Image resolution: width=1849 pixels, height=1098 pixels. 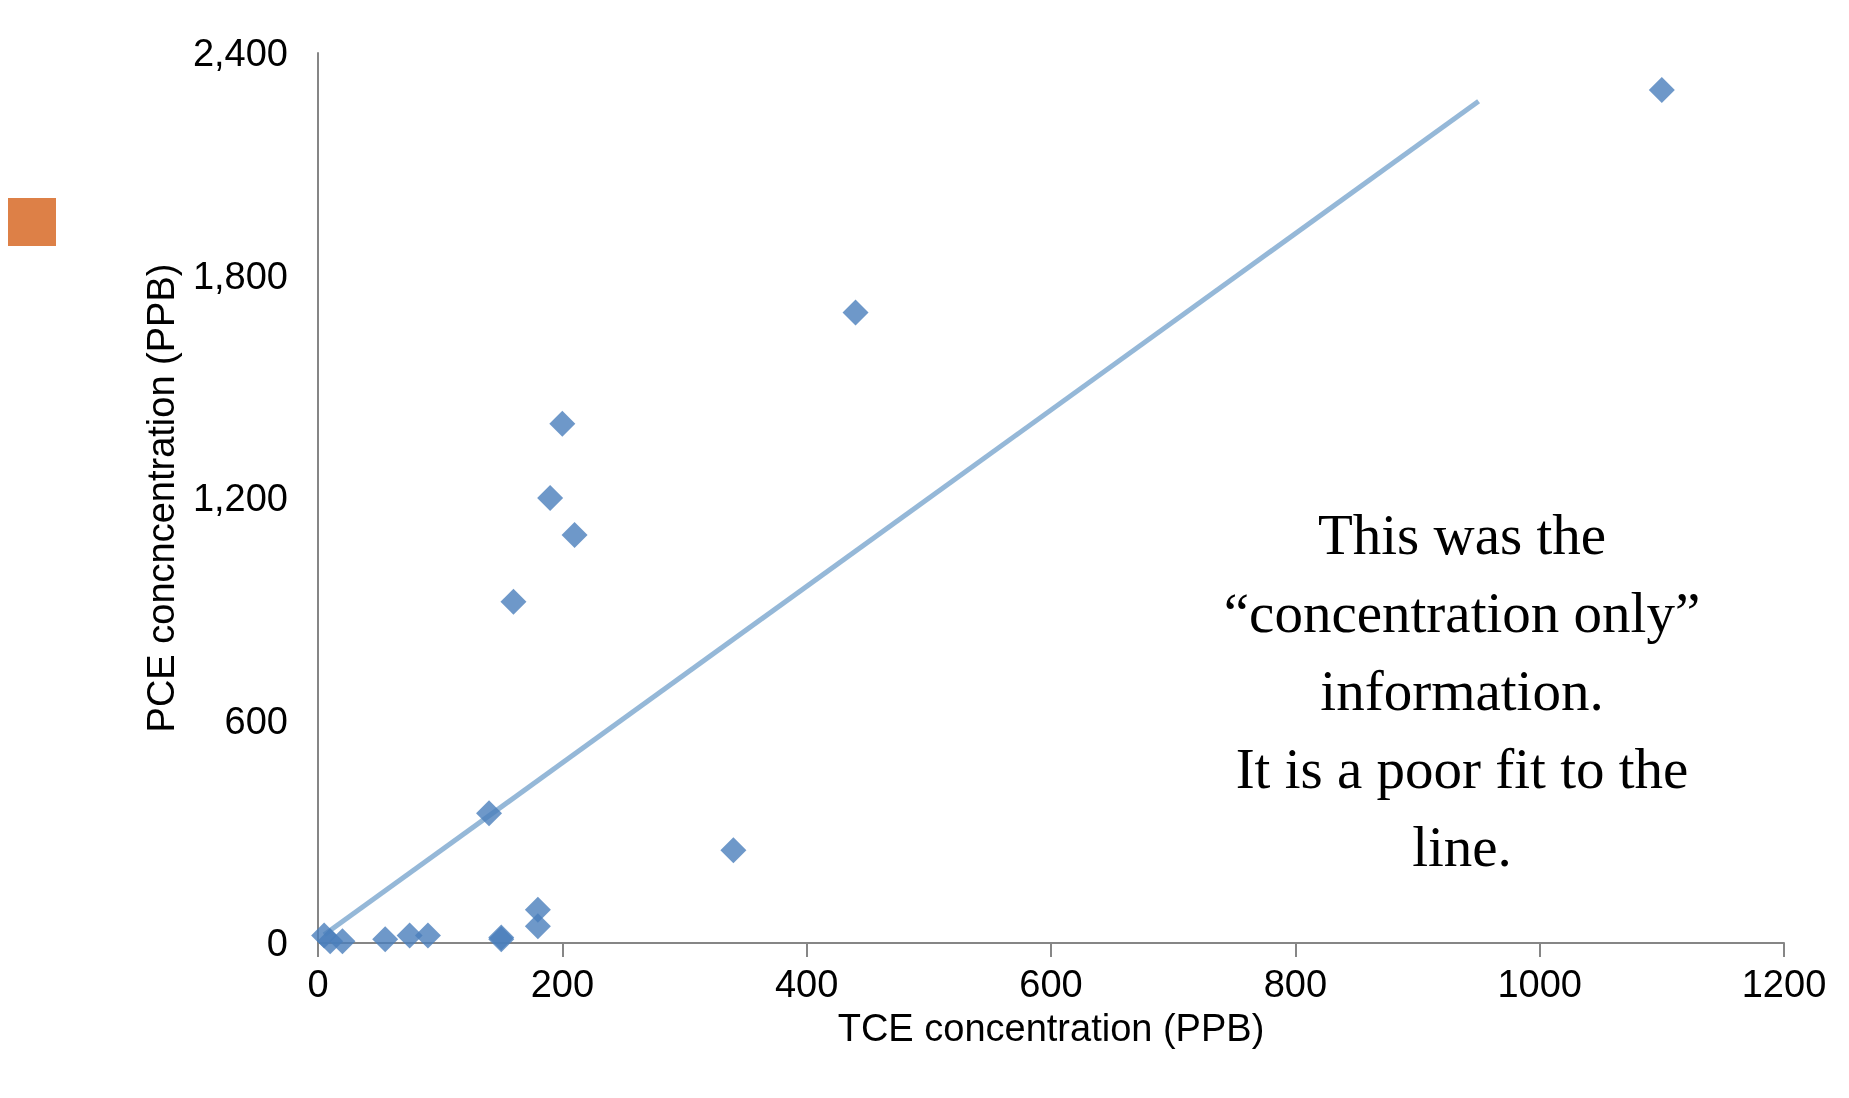 What do you see at coordinates (1539, 984) in the screenshot?
I see `x-tick-label: 1000` at bounding box center [1539, 984].